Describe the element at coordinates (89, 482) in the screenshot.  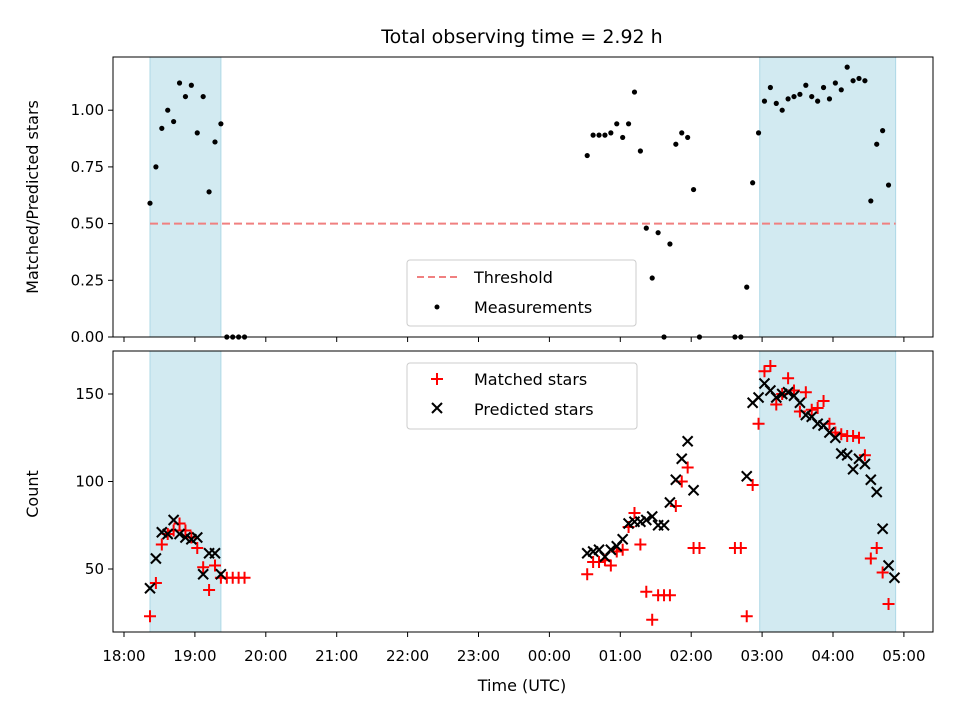
I see `bottom-y-tick-label-1: 100` at that location.